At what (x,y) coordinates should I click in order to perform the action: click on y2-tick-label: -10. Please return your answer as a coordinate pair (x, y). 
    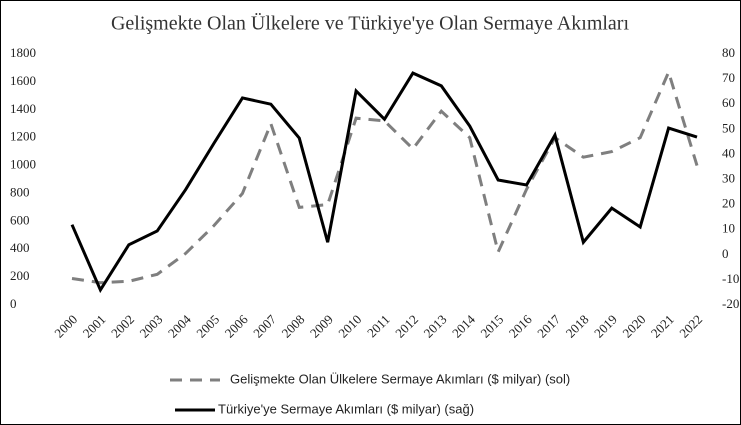
    Looking at the image, I should click on (730, 278).